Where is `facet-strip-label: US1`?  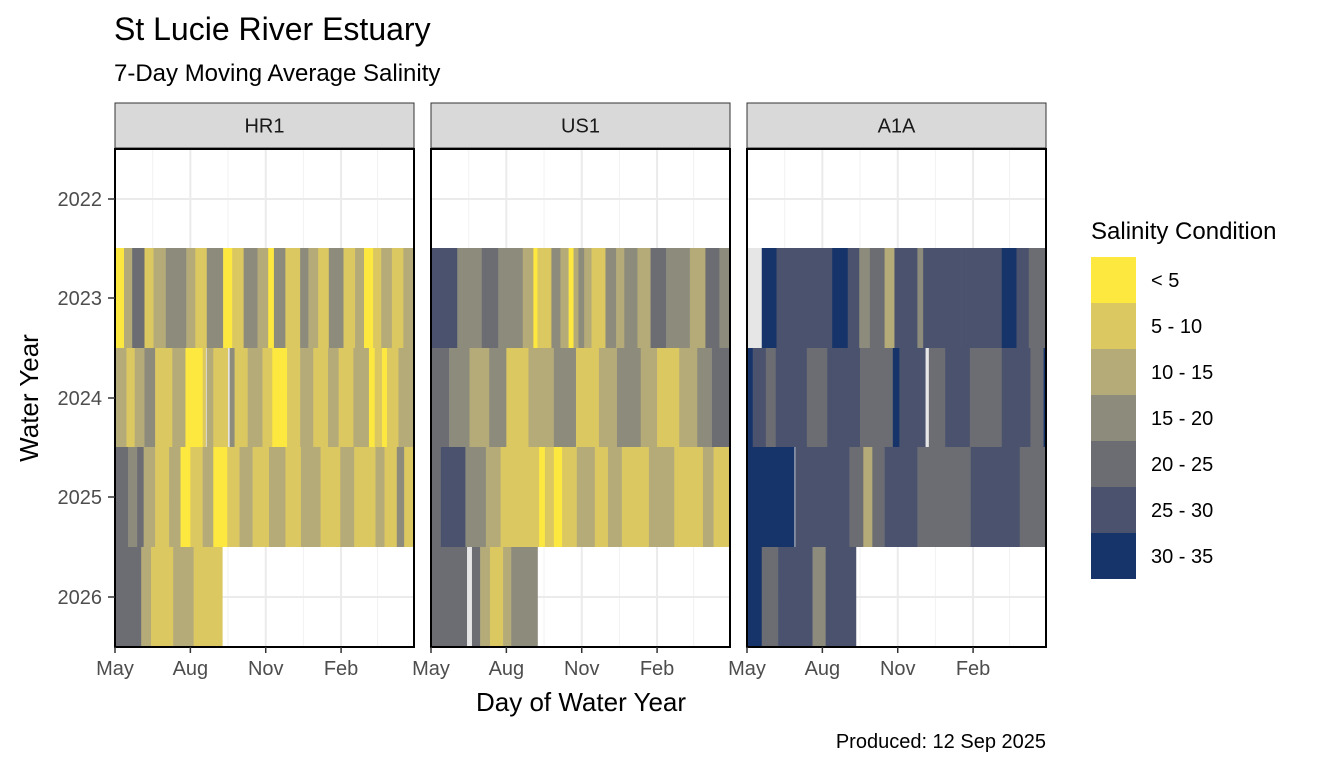 facet-strip-label: US1 is located at coordinates (580, 127).